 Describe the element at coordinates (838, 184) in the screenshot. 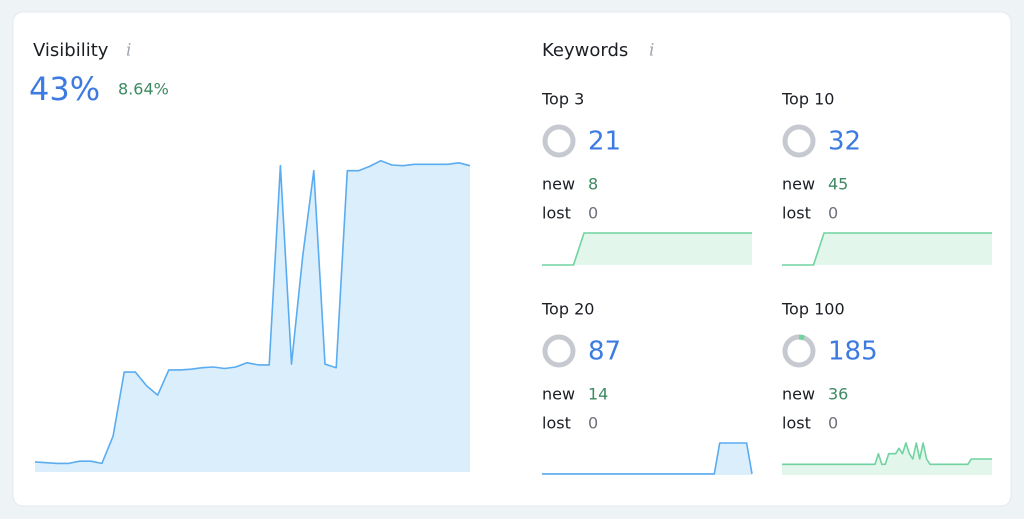

I see `new-value: 45` at that location.